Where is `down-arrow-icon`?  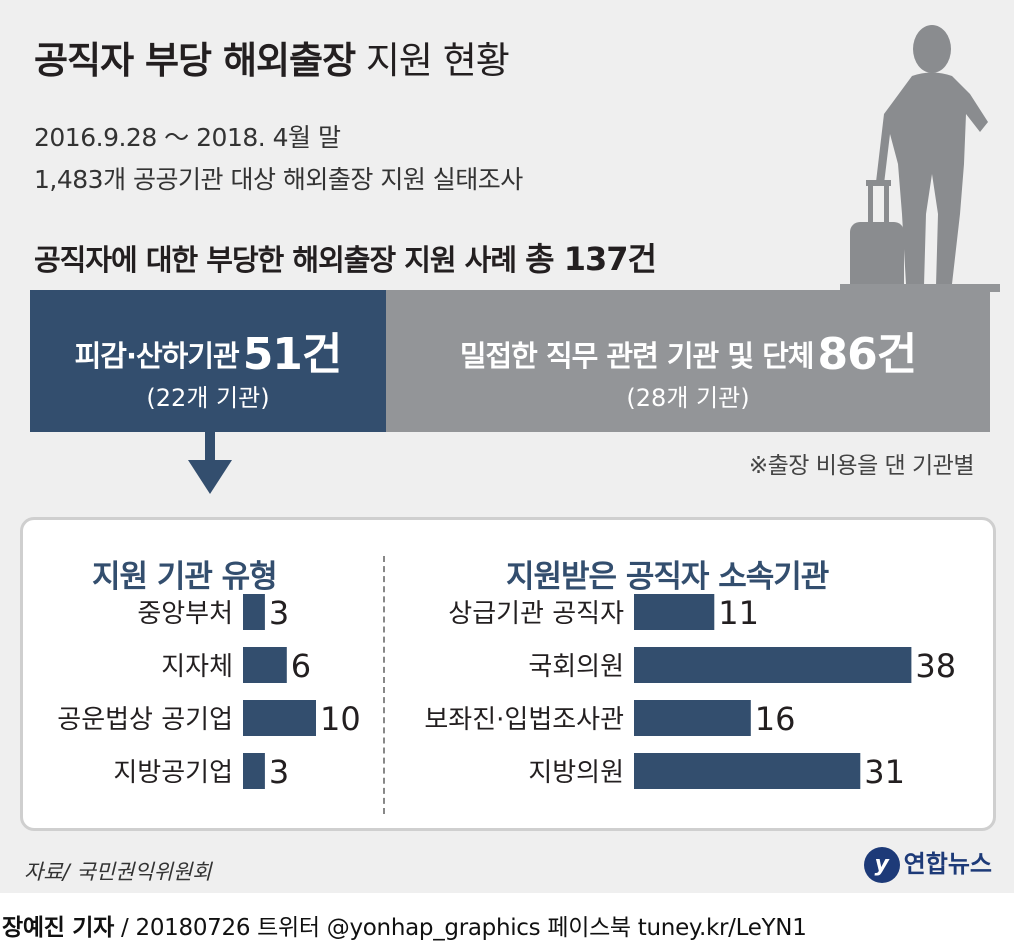
down-arrow-icon is located at coordinates (210, 463).